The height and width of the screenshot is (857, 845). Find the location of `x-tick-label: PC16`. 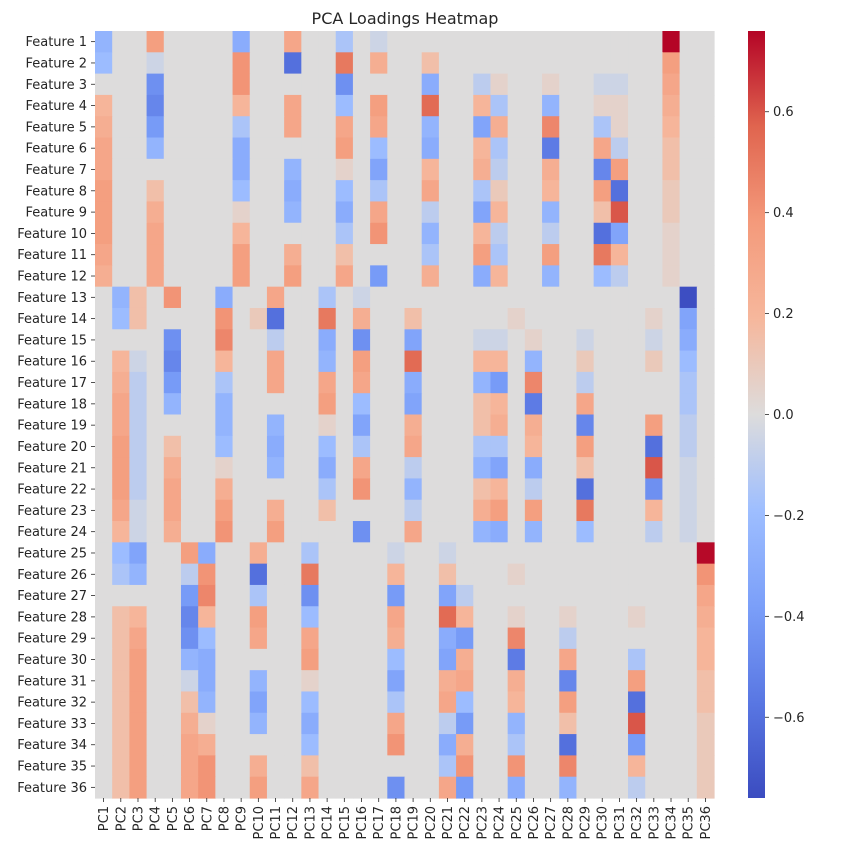

x-tick-label: PC16 is located at coordinates (362, 822).